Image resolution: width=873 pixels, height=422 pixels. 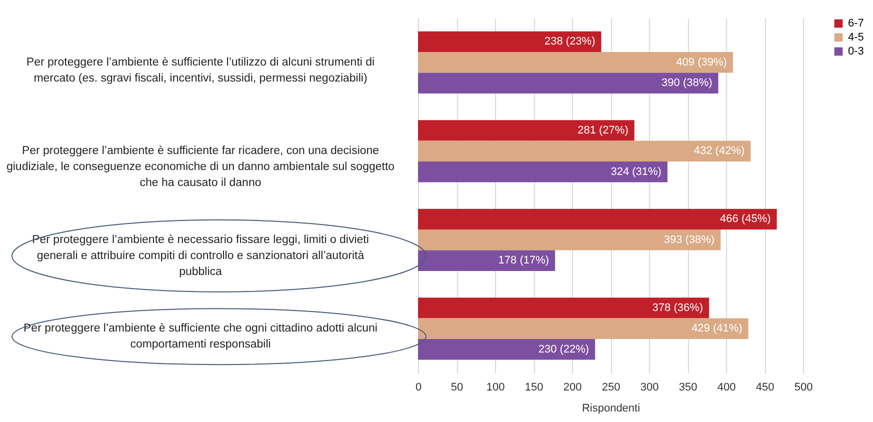 What do you see at coordinates (570, 42) in the screenshot?
I see `data-label: 238 (23%)` at bounding box center [570, 42].